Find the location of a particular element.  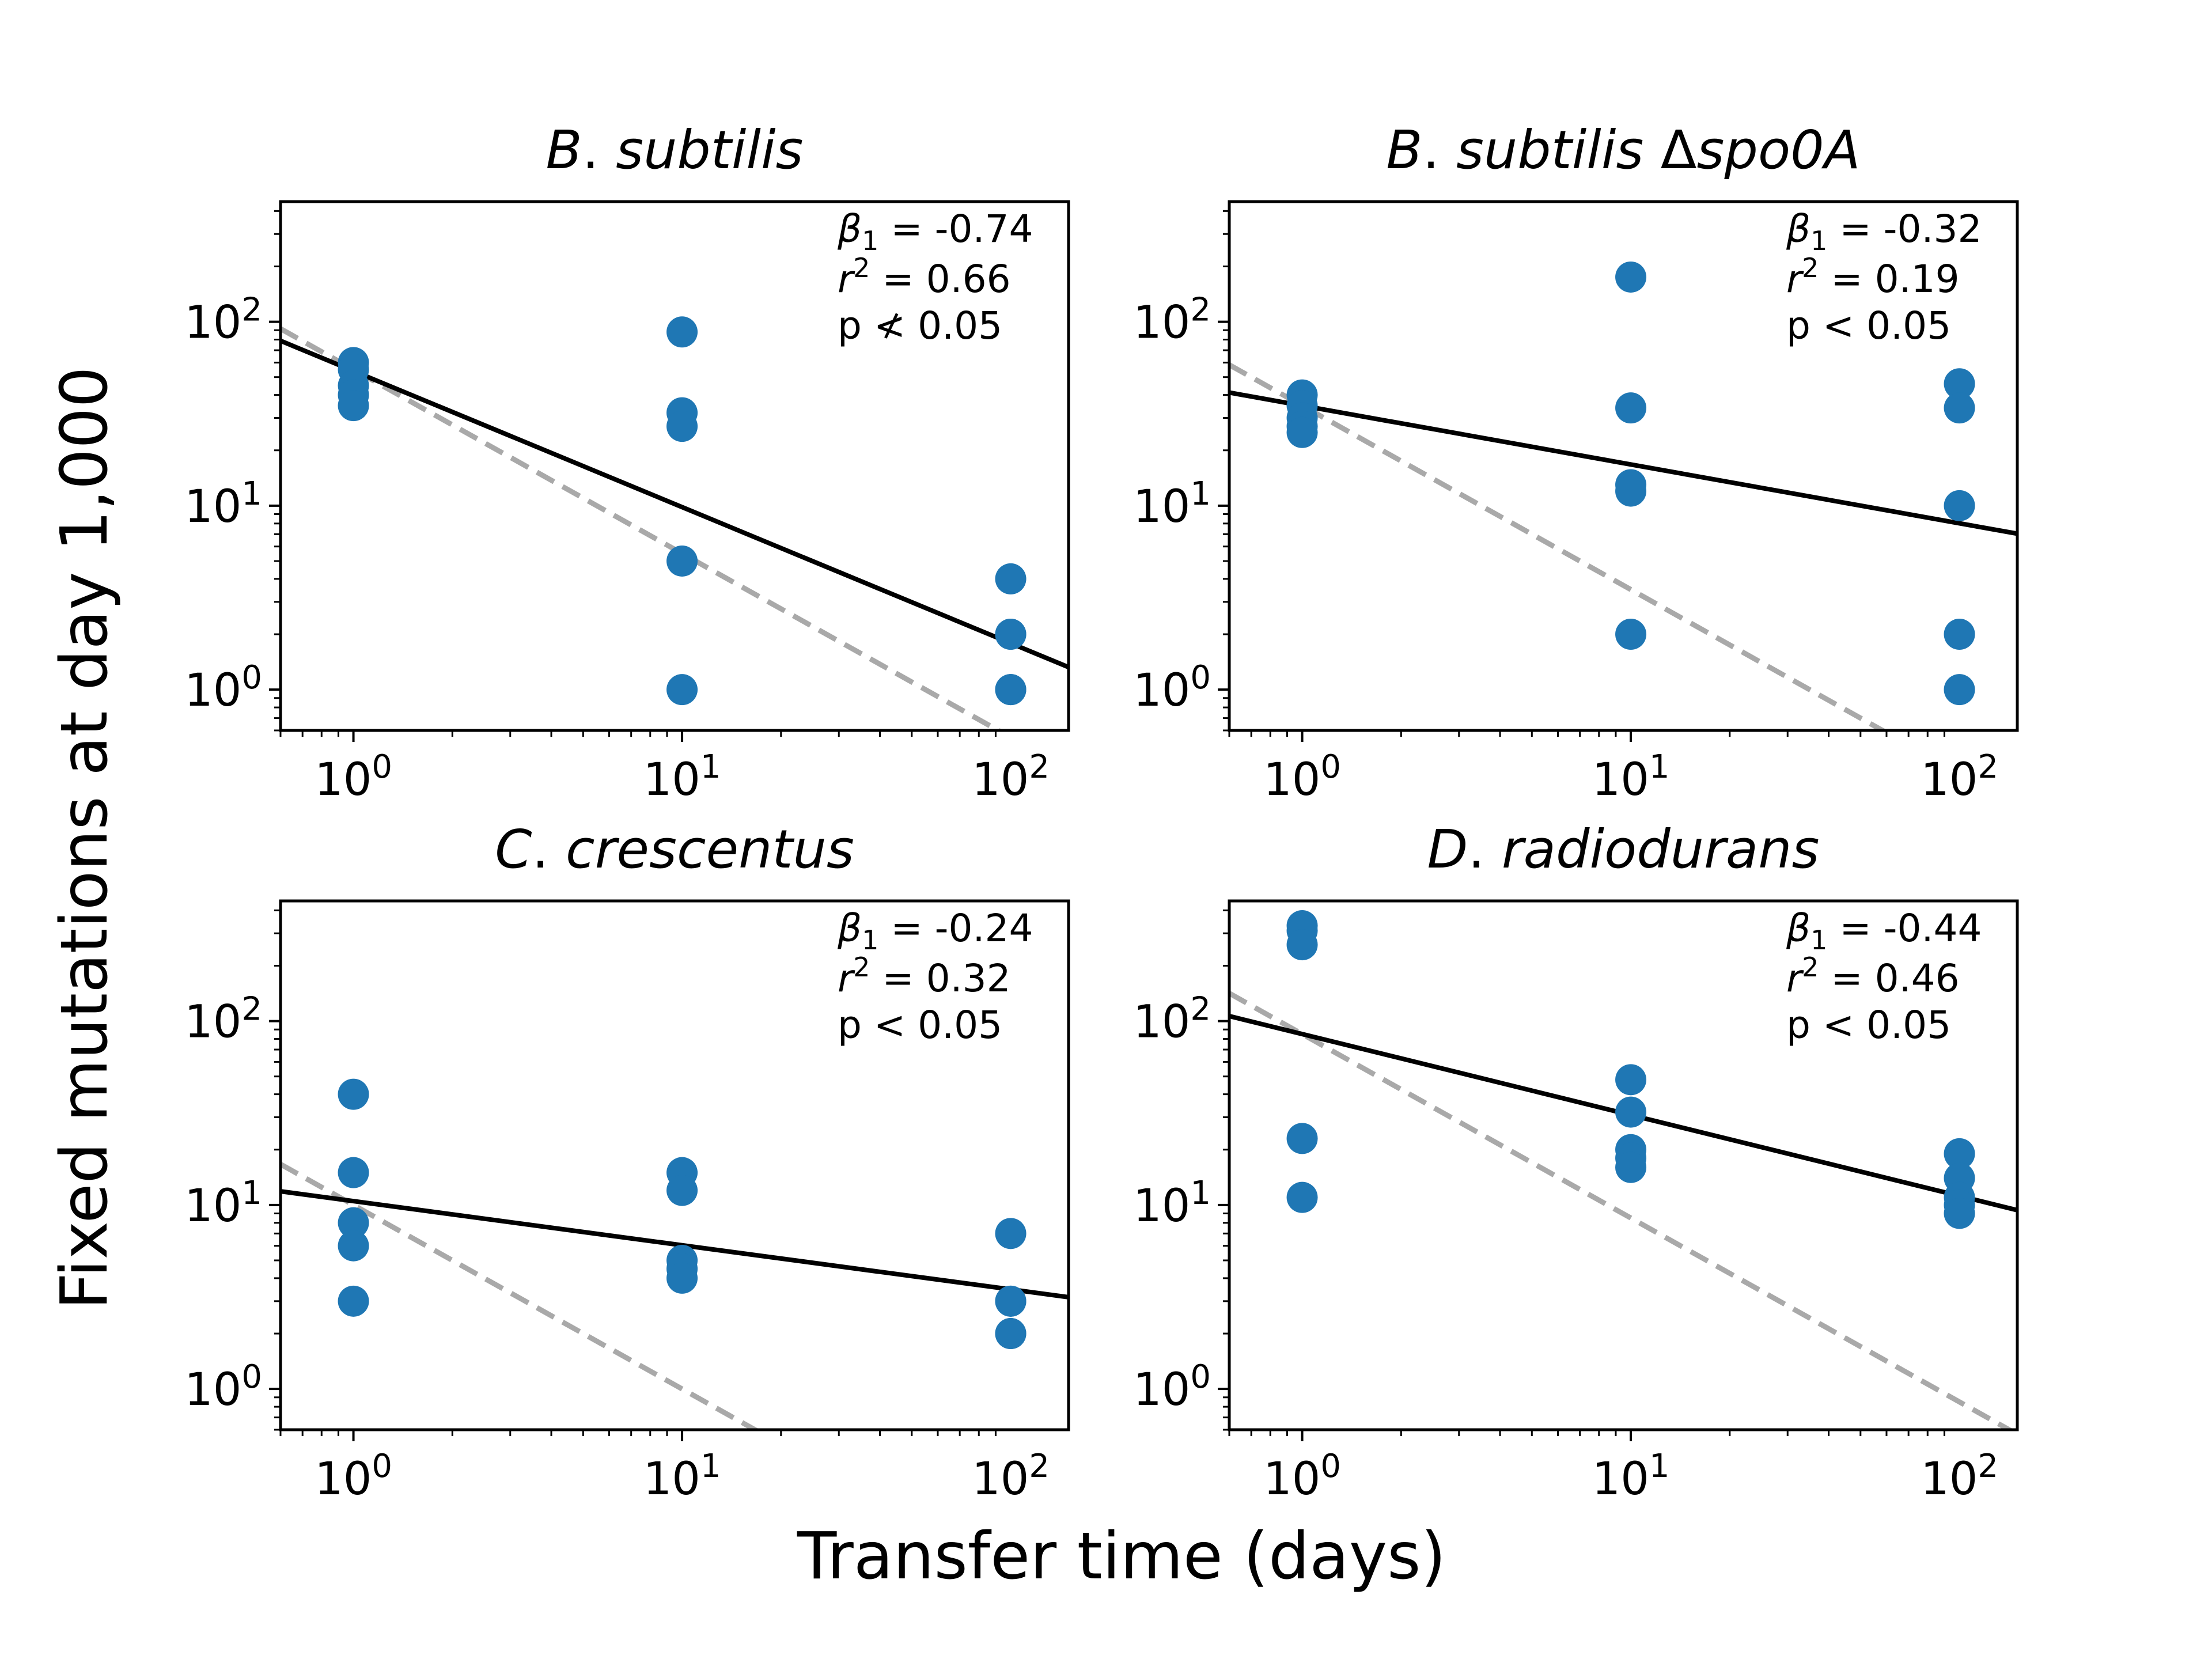

stat-r2: r2 = 0.32 is located at coordinates (924, 976).